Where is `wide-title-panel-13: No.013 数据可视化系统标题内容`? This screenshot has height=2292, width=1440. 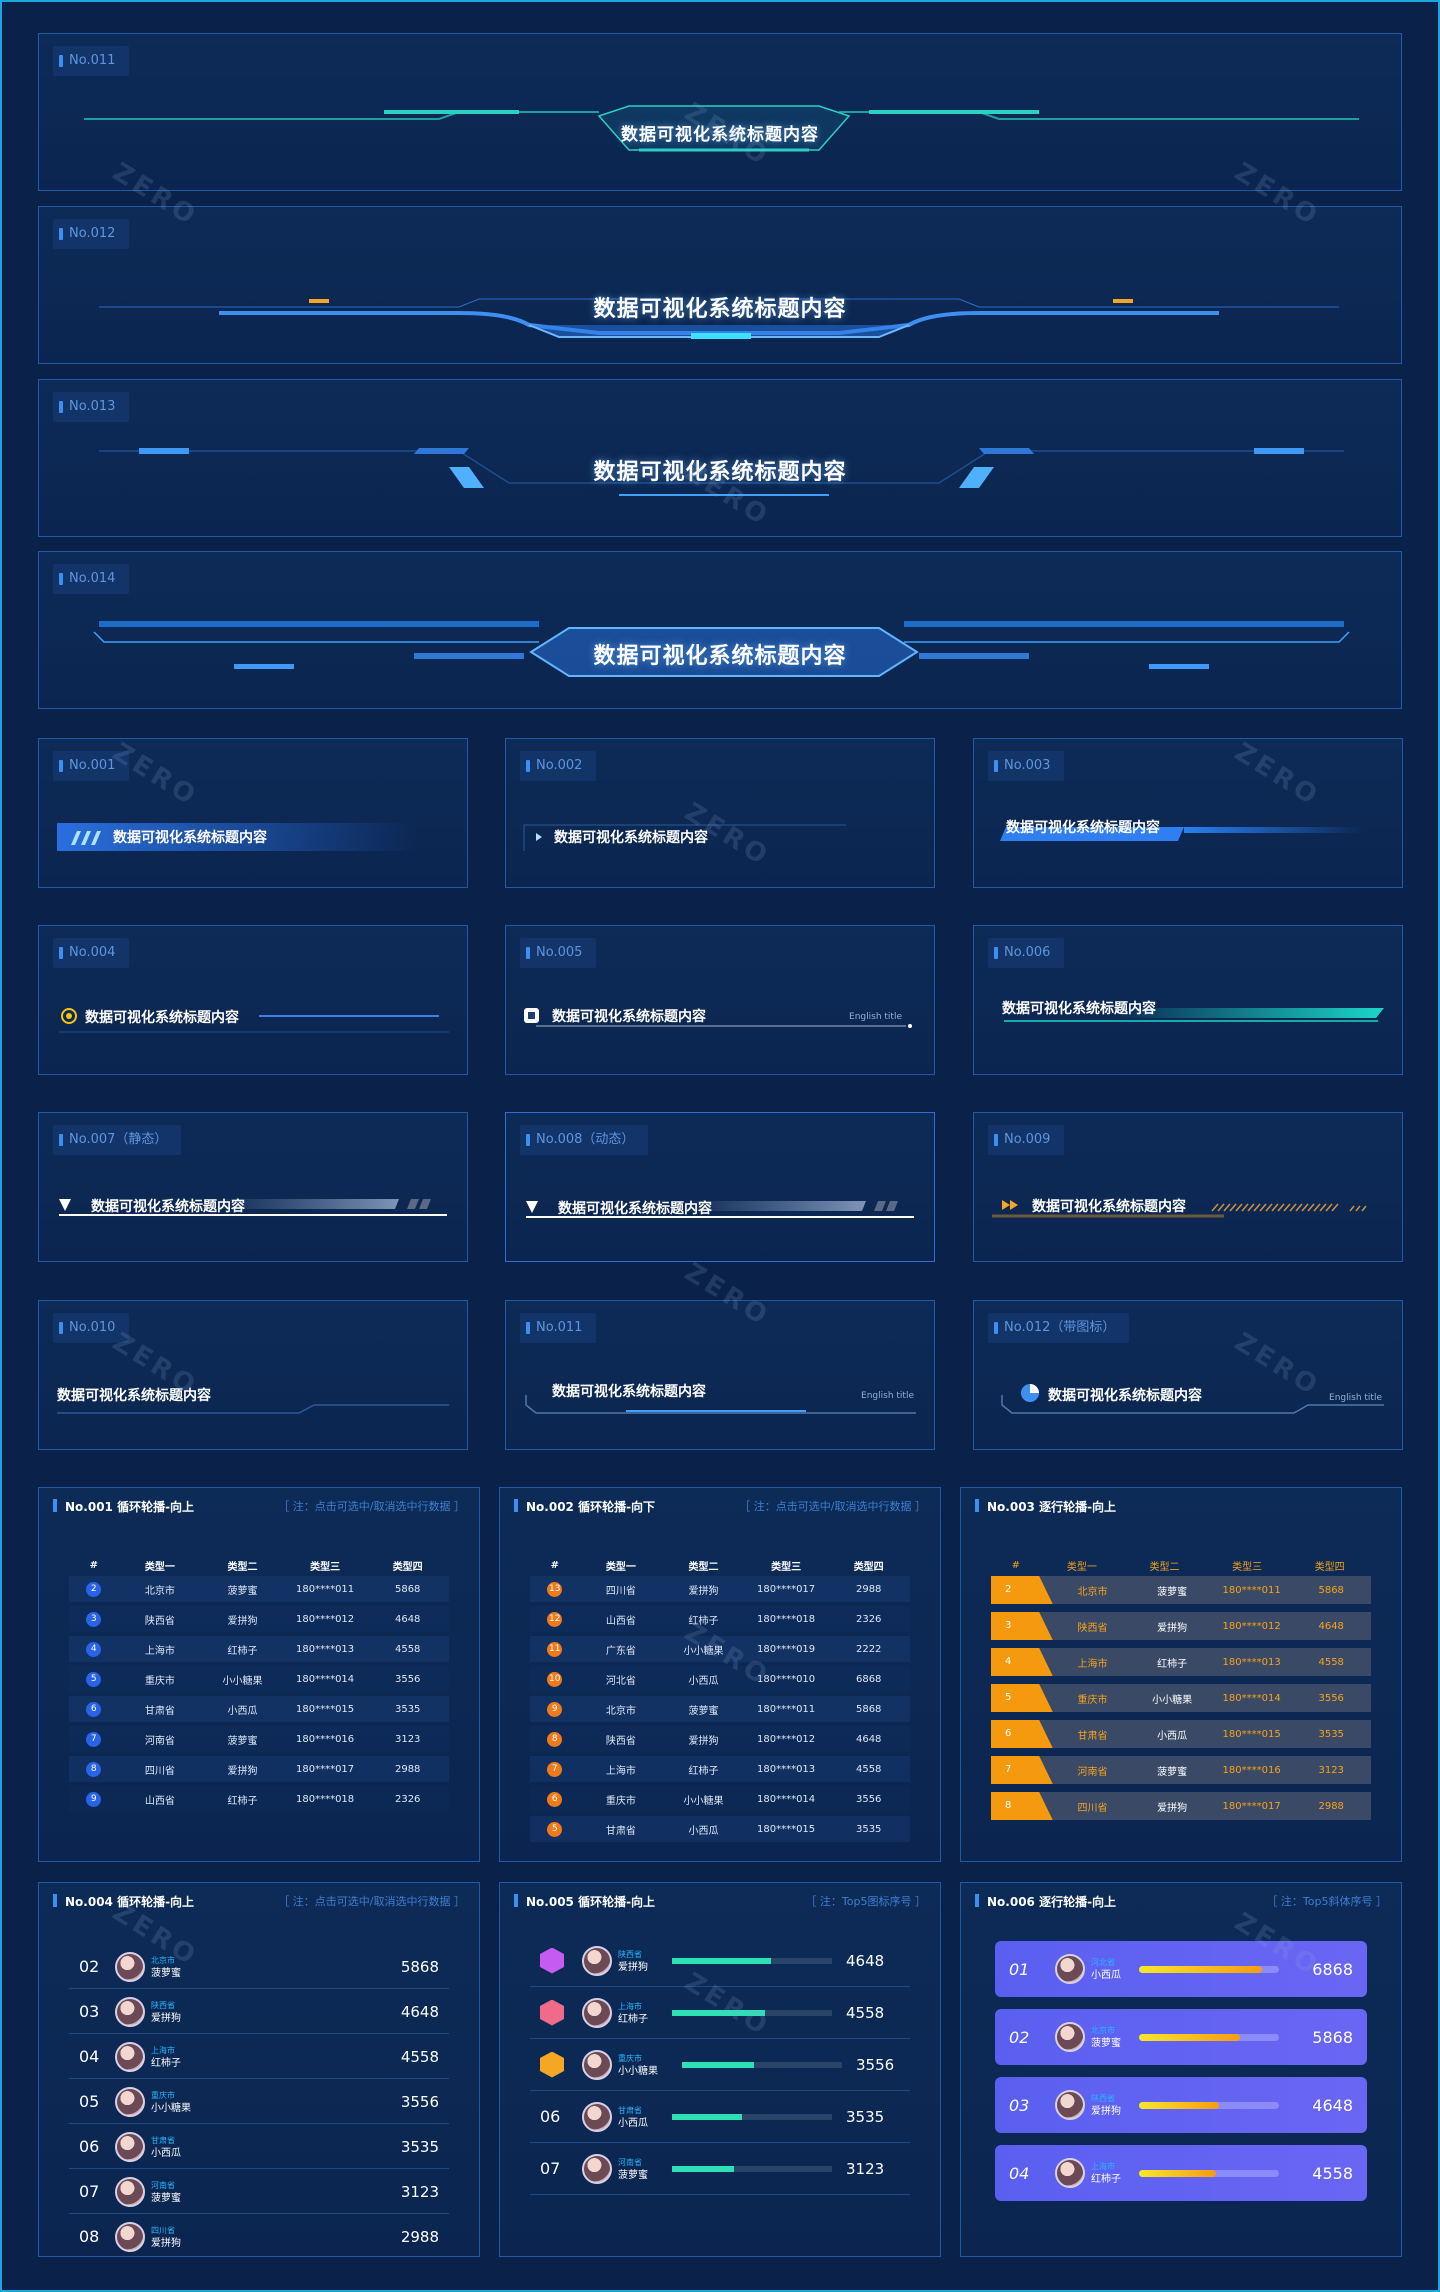 wide-title-panel-13: No.013 数据可视化系统标题内容 is located at coordinates (720, 458).